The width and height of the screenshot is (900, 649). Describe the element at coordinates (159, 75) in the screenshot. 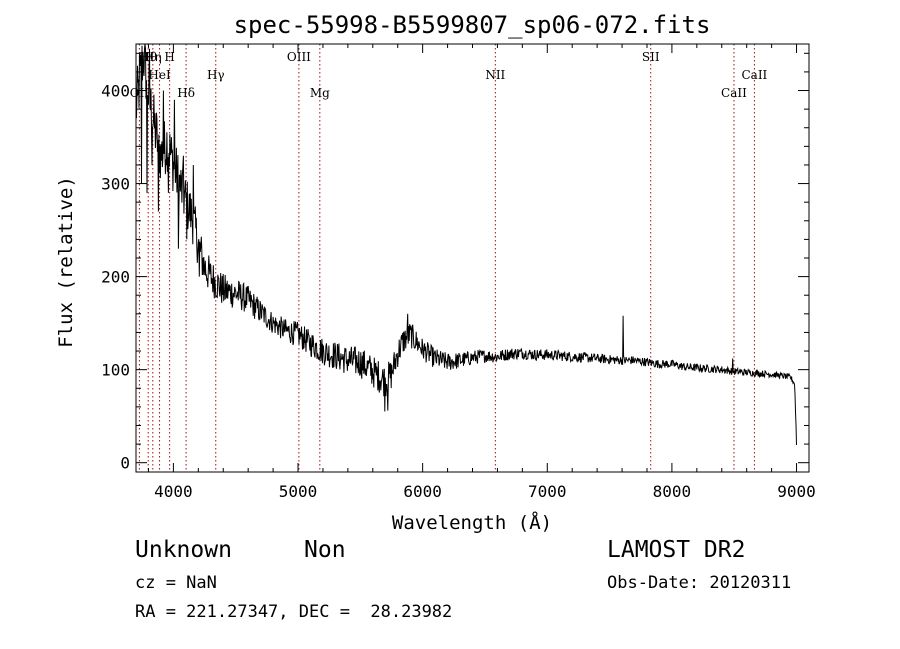

I see `spectral-line-label: HeI` at that location.